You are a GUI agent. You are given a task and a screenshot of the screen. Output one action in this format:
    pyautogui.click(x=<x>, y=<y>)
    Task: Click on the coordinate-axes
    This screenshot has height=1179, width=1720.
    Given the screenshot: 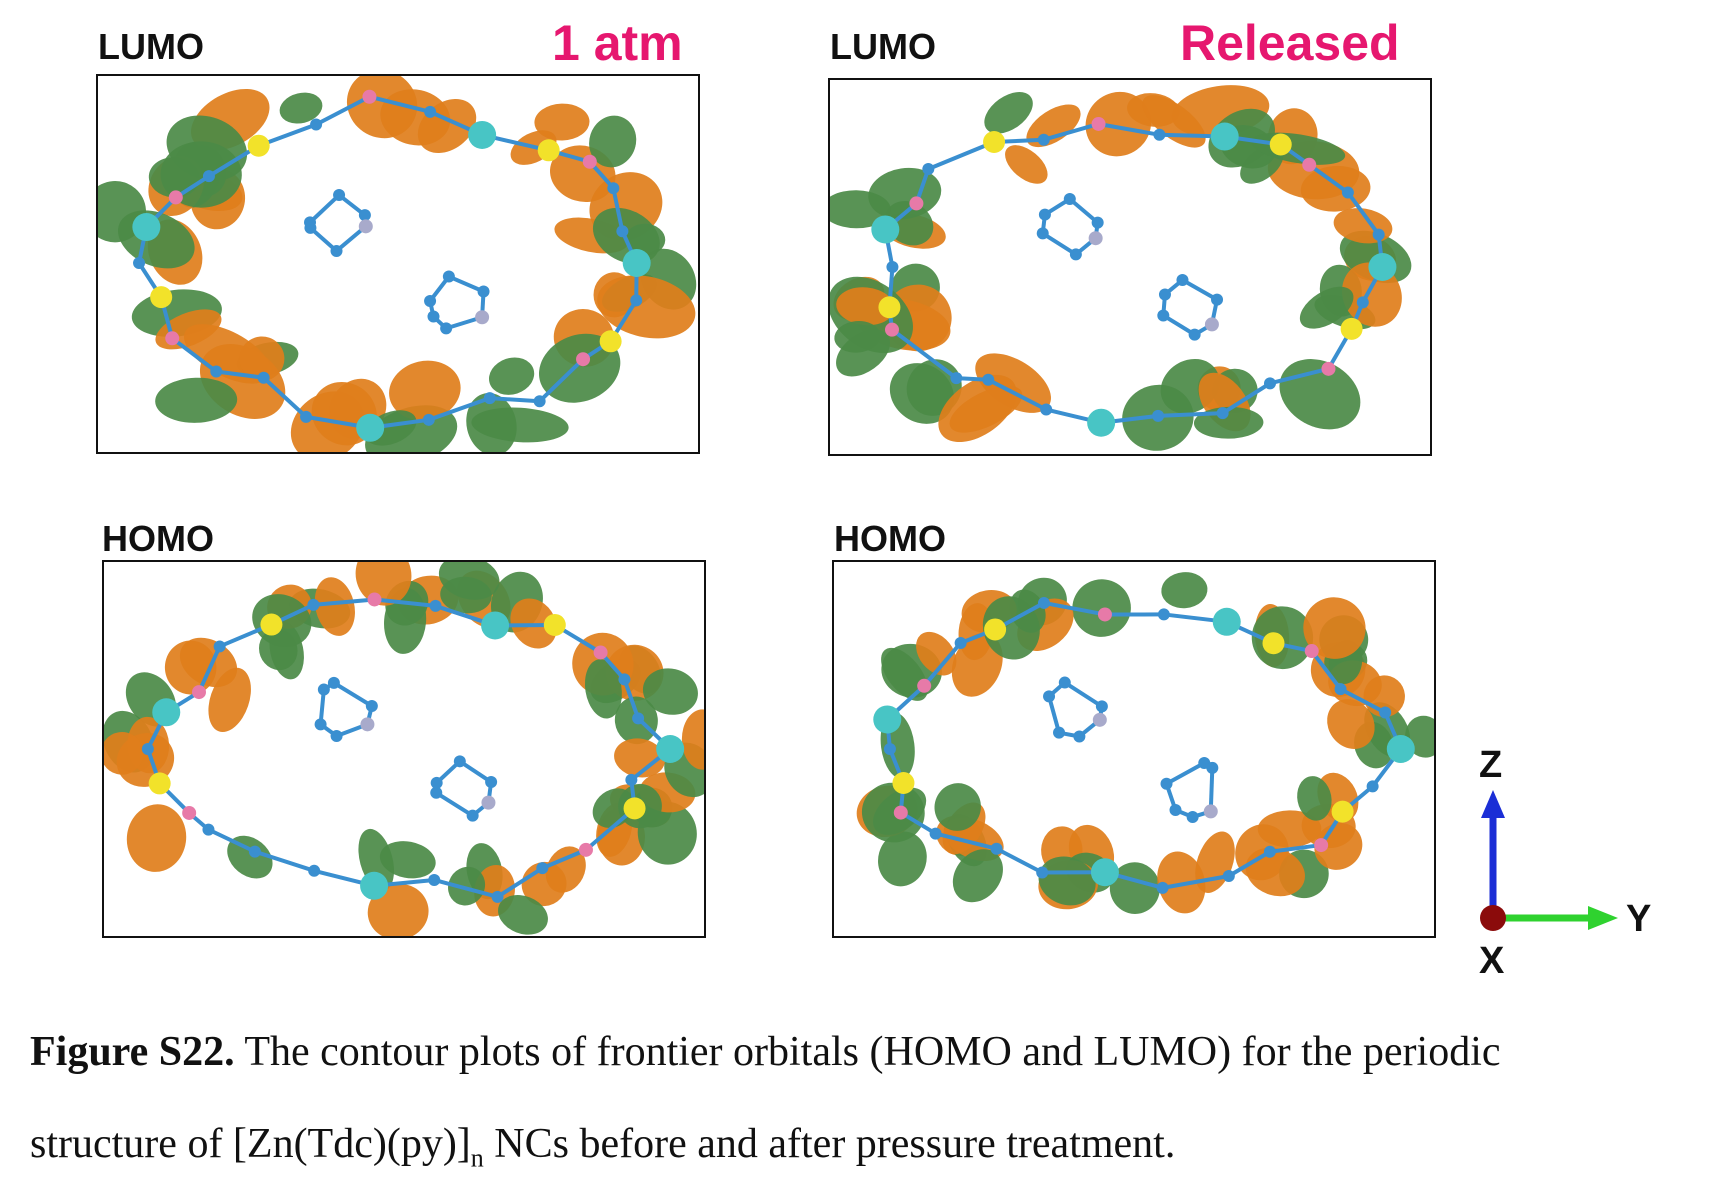 What is the action you would take?
    pyautogui.click(x=1549, y=860)
    